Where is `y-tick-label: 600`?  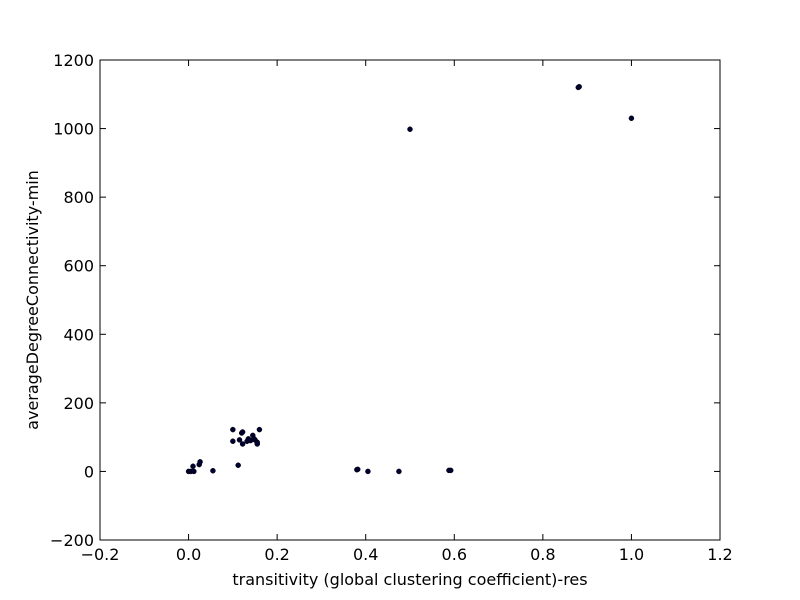
y-tick-label: 600 is located at coordinates (78, 266).